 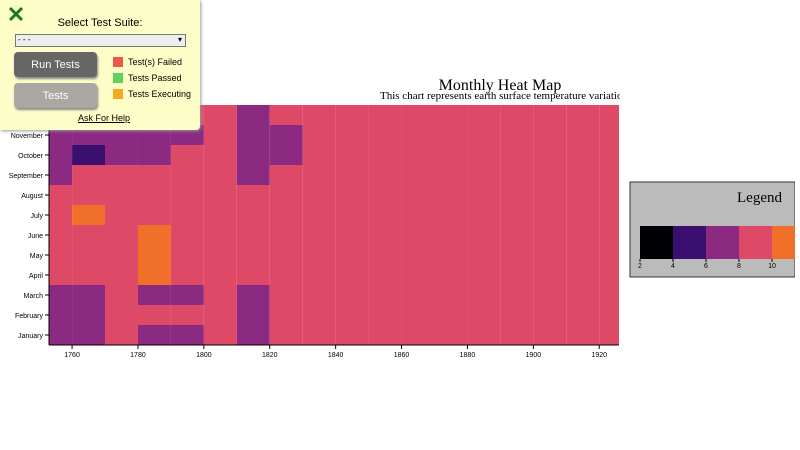 I want to click on y-tick-label: August, so click(x=32, y=196).